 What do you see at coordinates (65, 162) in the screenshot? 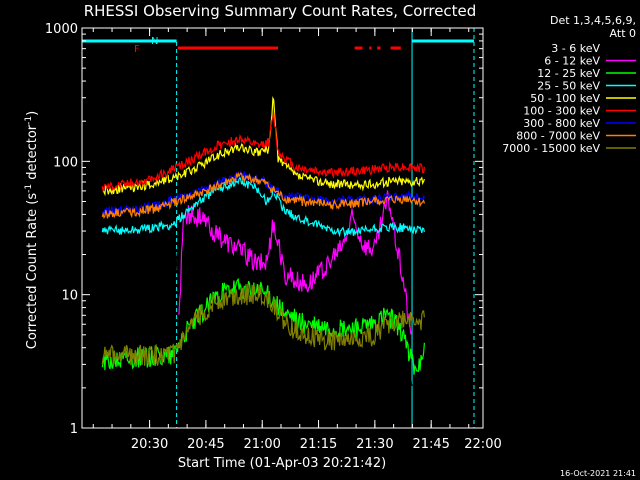
I see `y-tick-label: 100` at bounding box center [65, 162].